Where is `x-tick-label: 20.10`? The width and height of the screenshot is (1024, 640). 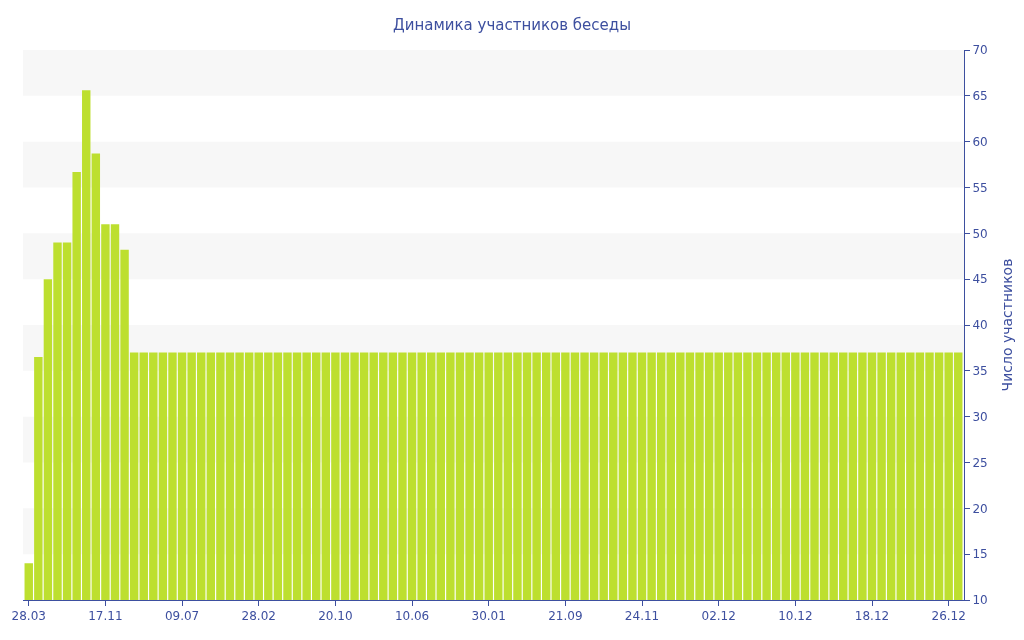 x-tick-label: 20.10 is located at coordinates (335, 616).